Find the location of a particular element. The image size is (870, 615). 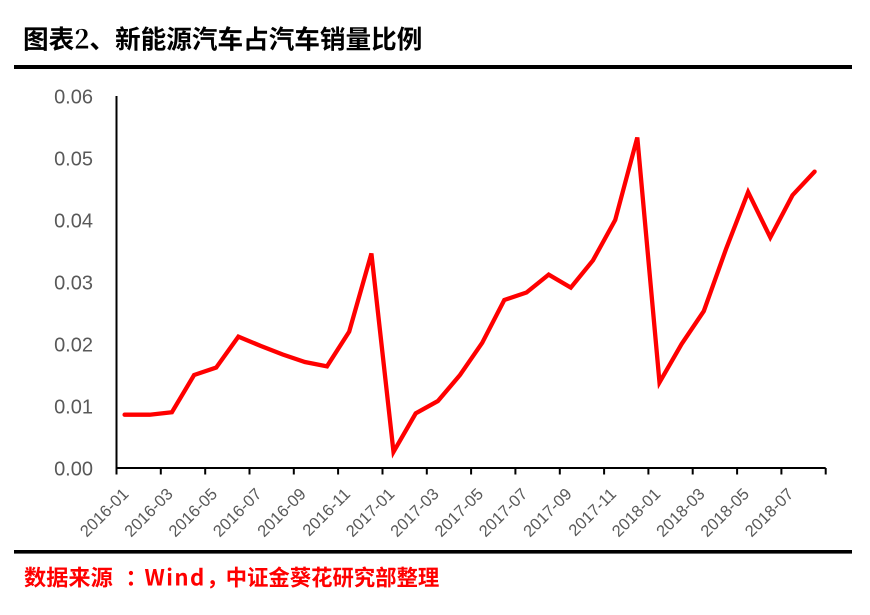

svg-text: 0.00 is located at coordinates (73, 469).